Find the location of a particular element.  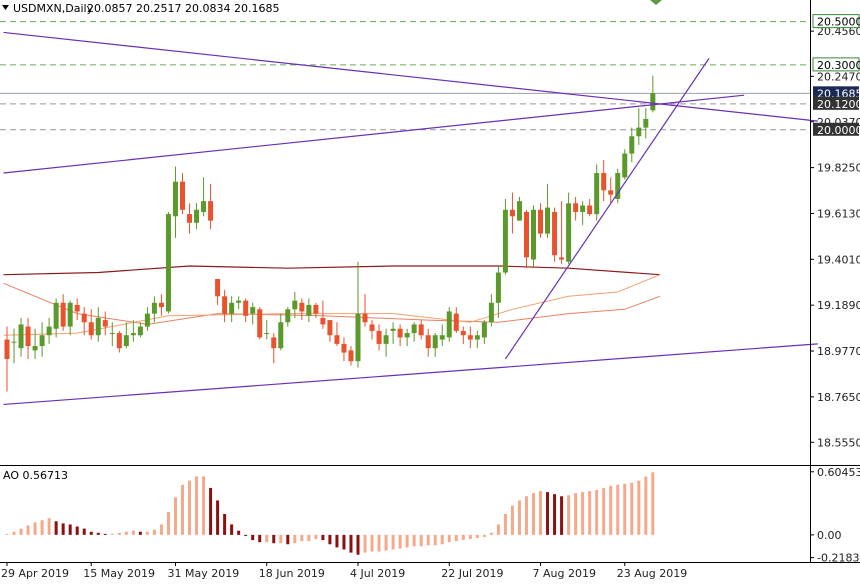

ao-tick-label: 0.60453 is located at coordinates (838, 472).